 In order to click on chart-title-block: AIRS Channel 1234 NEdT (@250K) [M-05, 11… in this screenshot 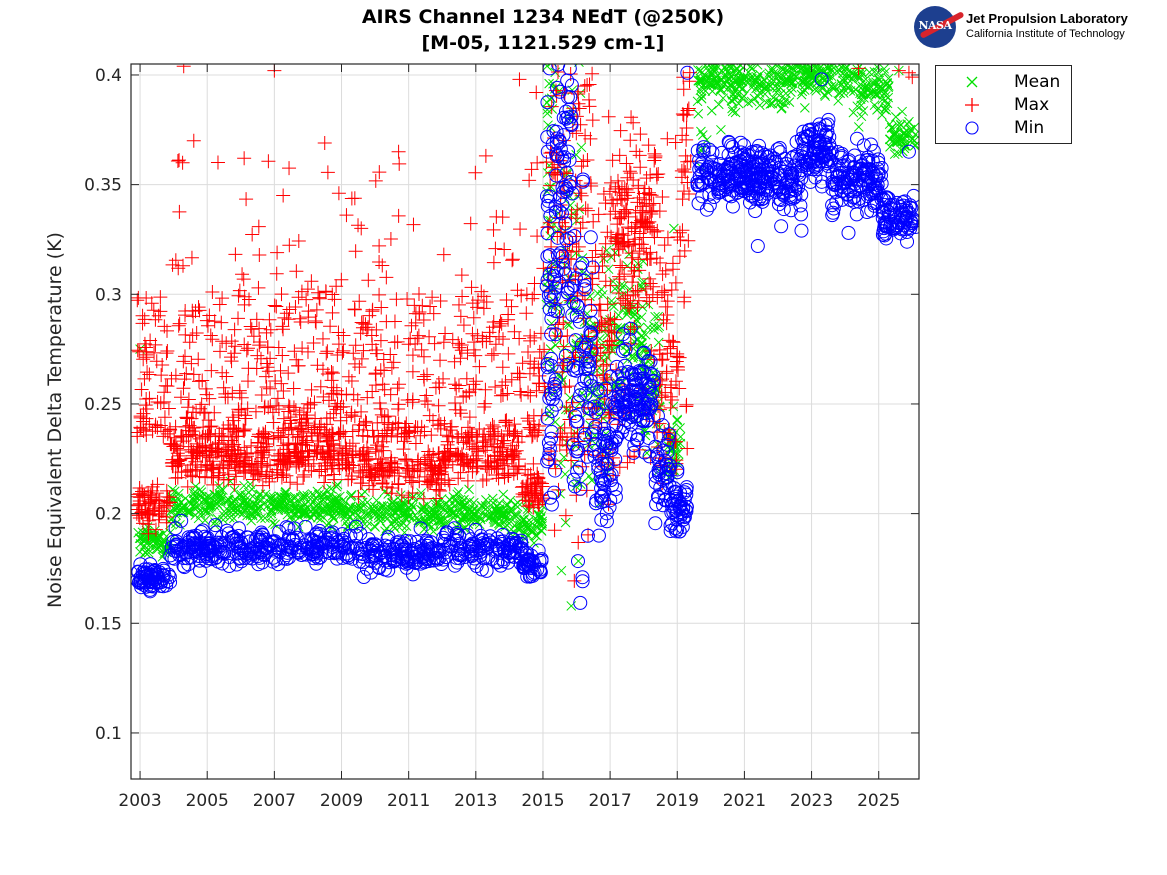, I will do `click(543, 30)`.